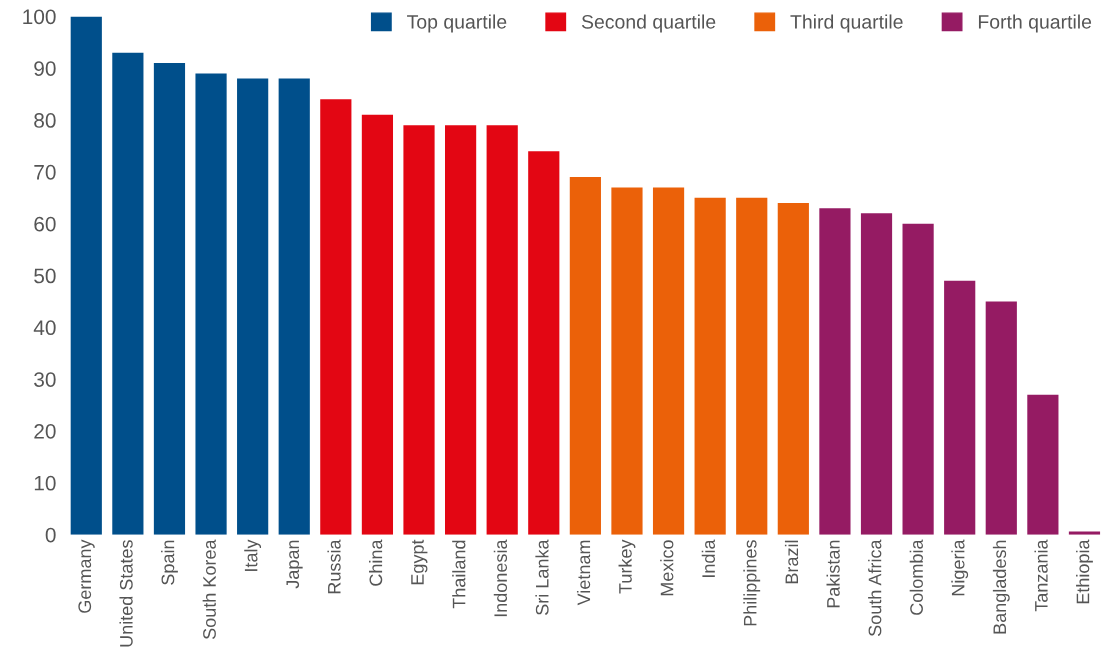 The image size is (1115, 656). Describe the element at coordinates (752, 583) in the screenshot. I see `x-tick-label: Philippines` at that location.